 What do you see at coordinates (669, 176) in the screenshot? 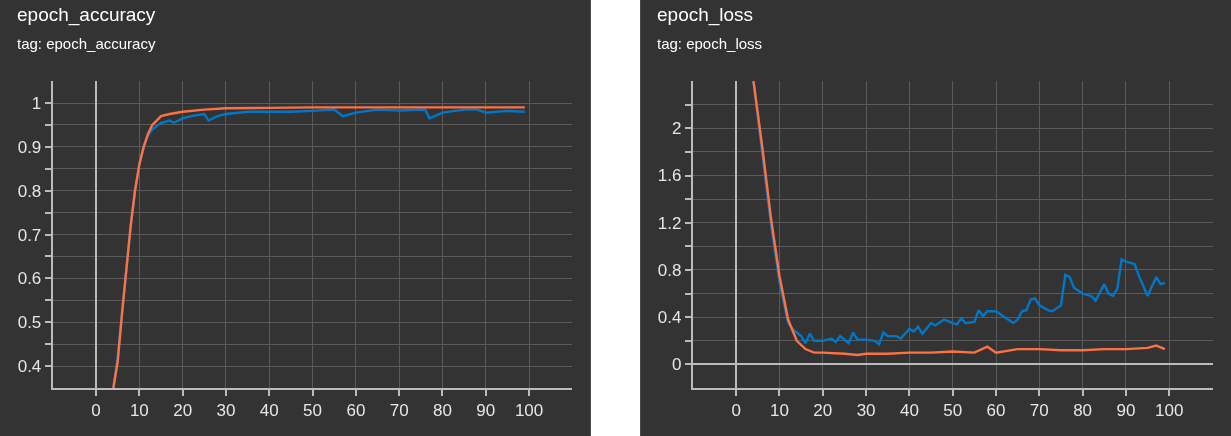
I see `y-tick-label: 1.6` at bounding box center [669, 176].